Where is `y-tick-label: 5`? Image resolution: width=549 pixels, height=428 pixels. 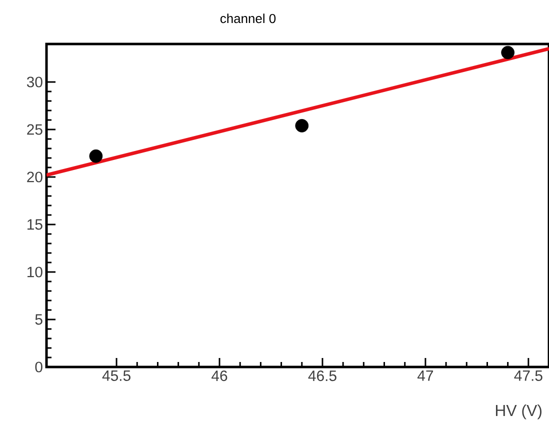 y-tick-label: 5 is located at coordinates (38, 319).